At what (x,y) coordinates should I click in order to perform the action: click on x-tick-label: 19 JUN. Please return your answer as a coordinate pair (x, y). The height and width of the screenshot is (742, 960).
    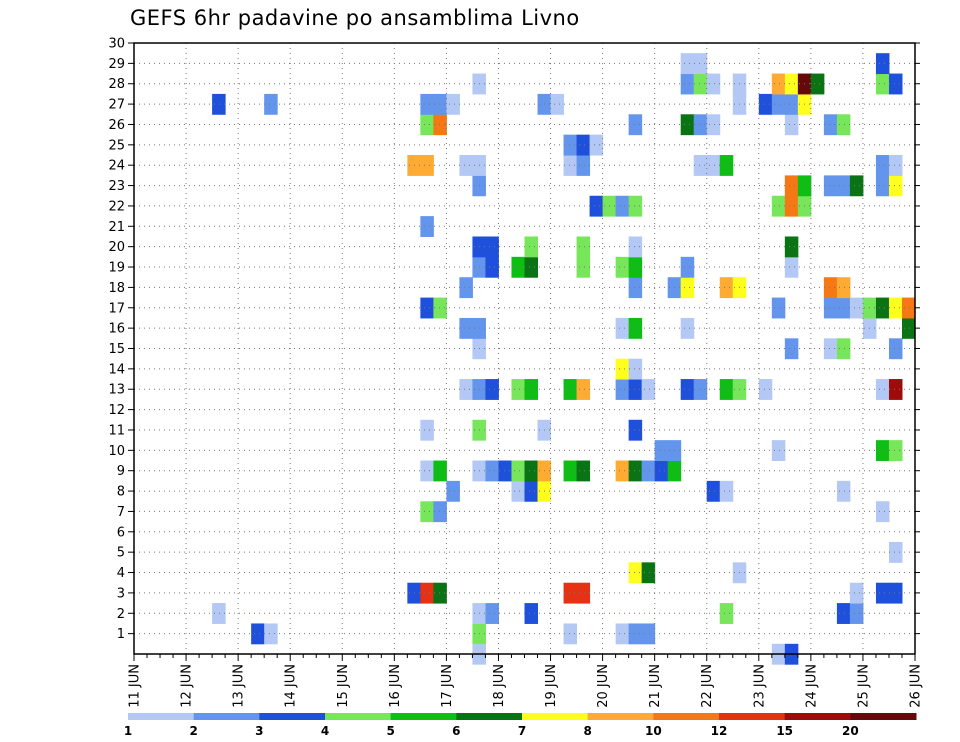
    Looking at the image, I should click on (551, 686).